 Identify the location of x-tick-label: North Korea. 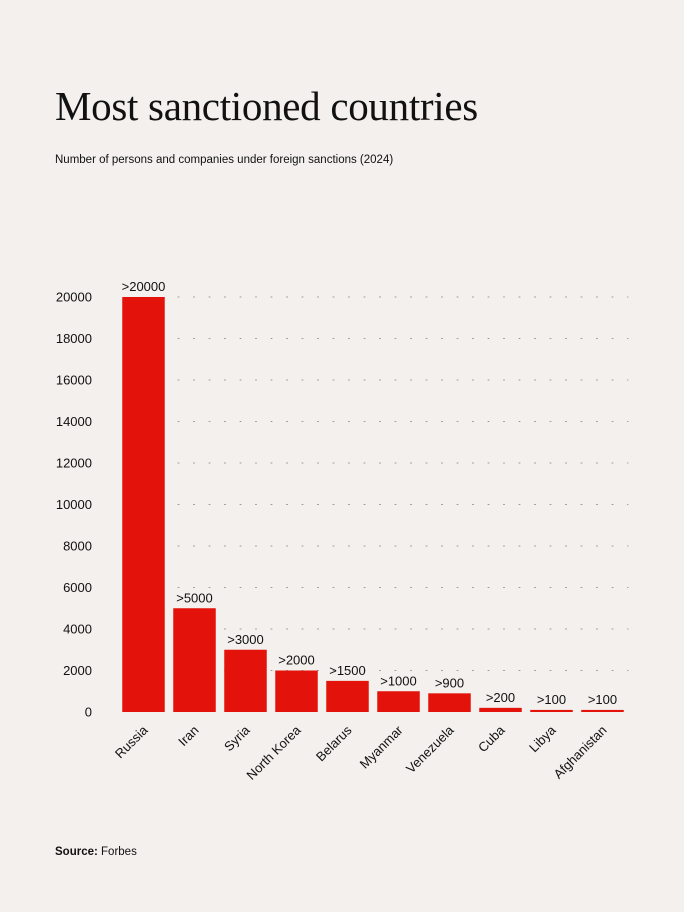
(273, 752).